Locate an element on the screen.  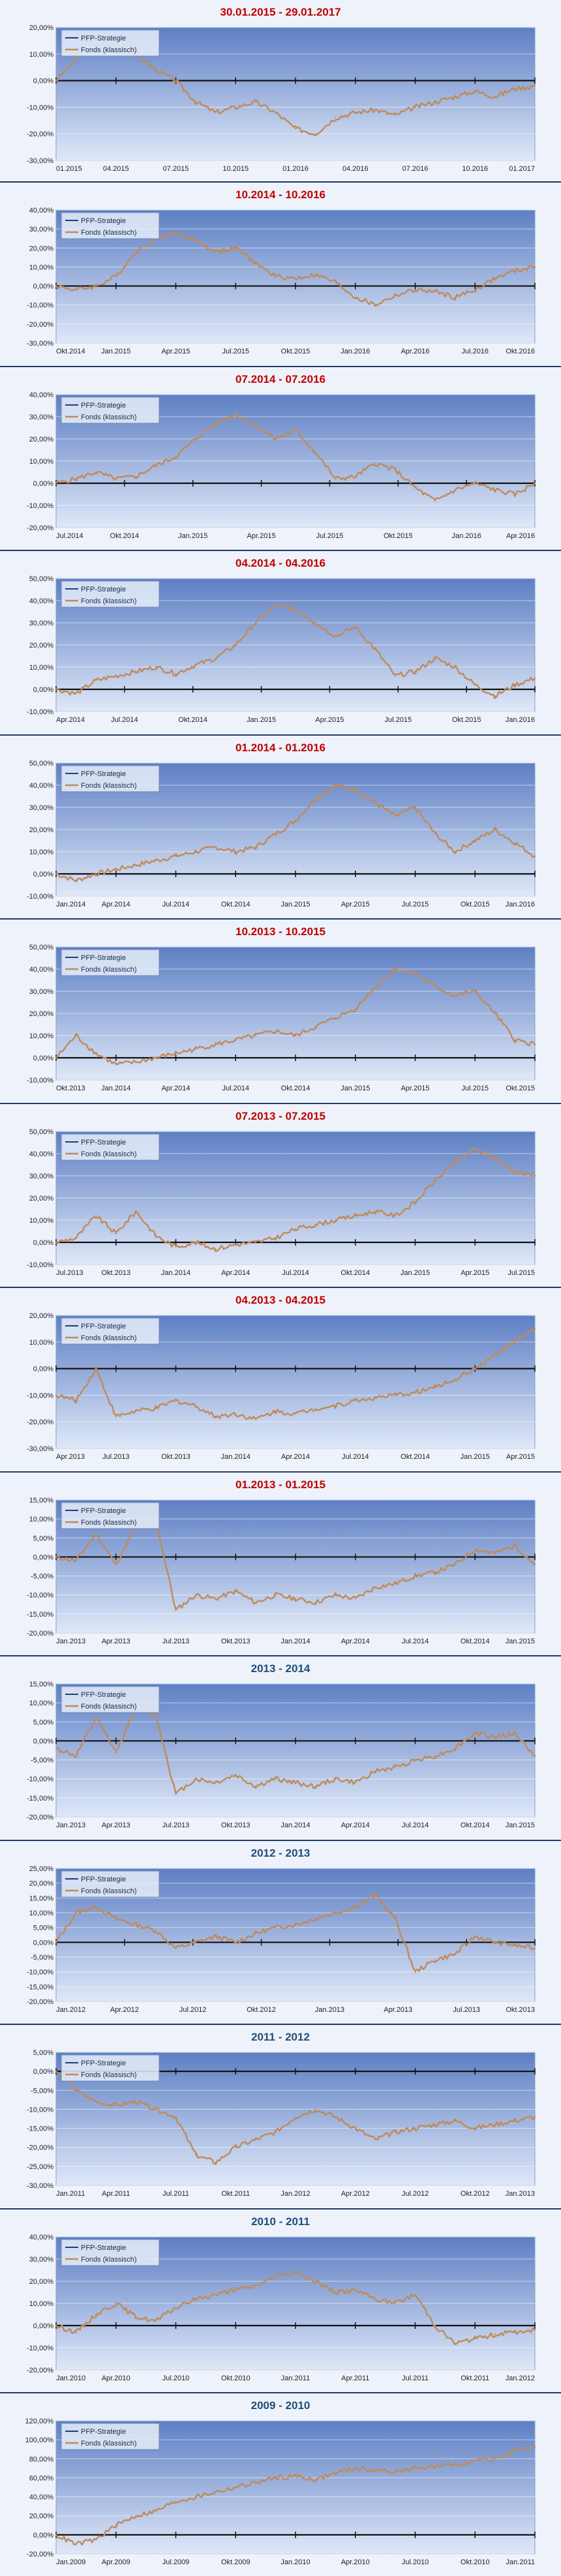
y-tick-label: 40,00% is located at coordinates (41, 786).